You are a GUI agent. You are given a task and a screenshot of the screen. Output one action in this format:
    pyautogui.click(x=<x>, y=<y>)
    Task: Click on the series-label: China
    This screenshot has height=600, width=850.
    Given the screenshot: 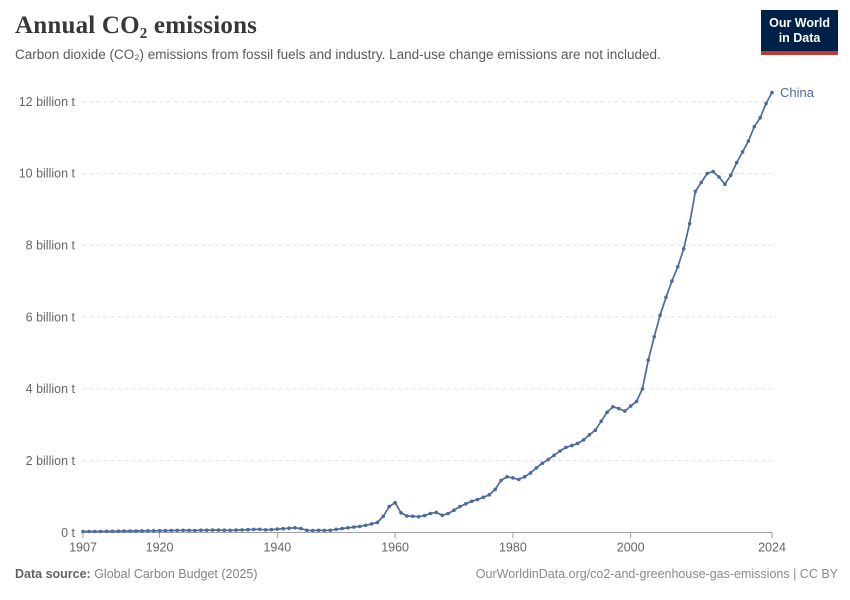 What is the action you would take?
    pyautogui.click(x=797, y=92)
    